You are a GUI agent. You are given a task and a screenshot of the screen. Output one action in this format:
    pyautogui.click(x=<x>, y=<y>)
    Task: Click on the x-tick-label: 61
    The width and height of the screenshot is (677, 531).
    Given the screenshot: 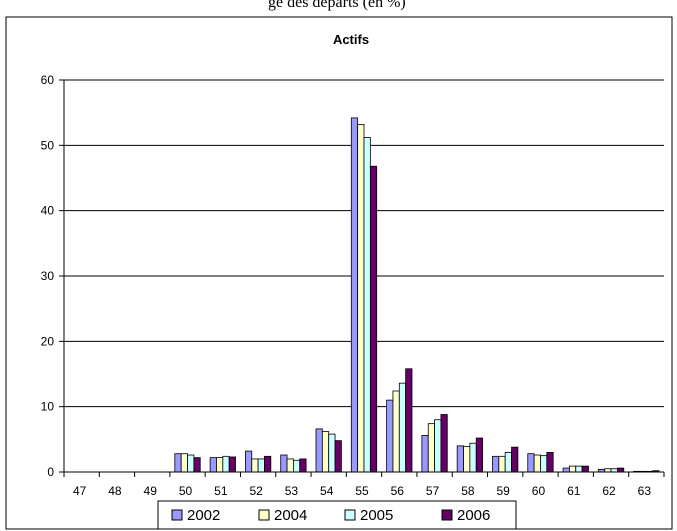 What is the action you would take?
    pyautogui.click(x=574, y=491)
    